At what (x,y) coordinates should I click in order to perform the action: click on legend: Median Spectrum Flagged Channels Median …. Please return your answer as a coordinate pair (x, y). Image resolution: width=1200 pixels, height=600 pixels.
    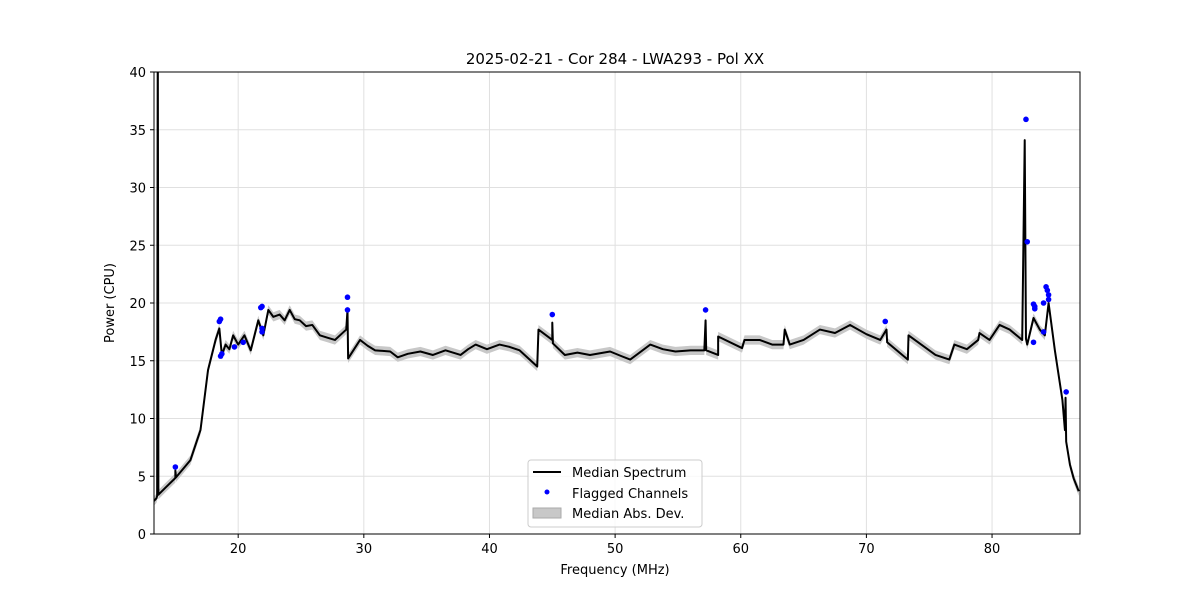
    Looking at the image, I should click on (615, 493).